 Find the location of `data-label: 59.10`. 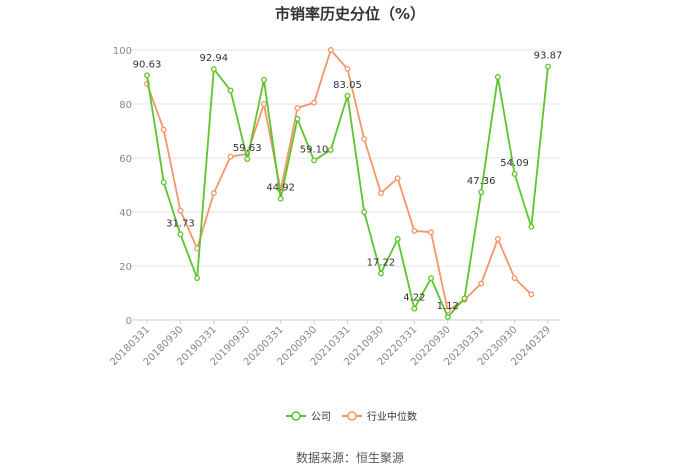

data-label: 59.10 is located at coordinates (314, 149).